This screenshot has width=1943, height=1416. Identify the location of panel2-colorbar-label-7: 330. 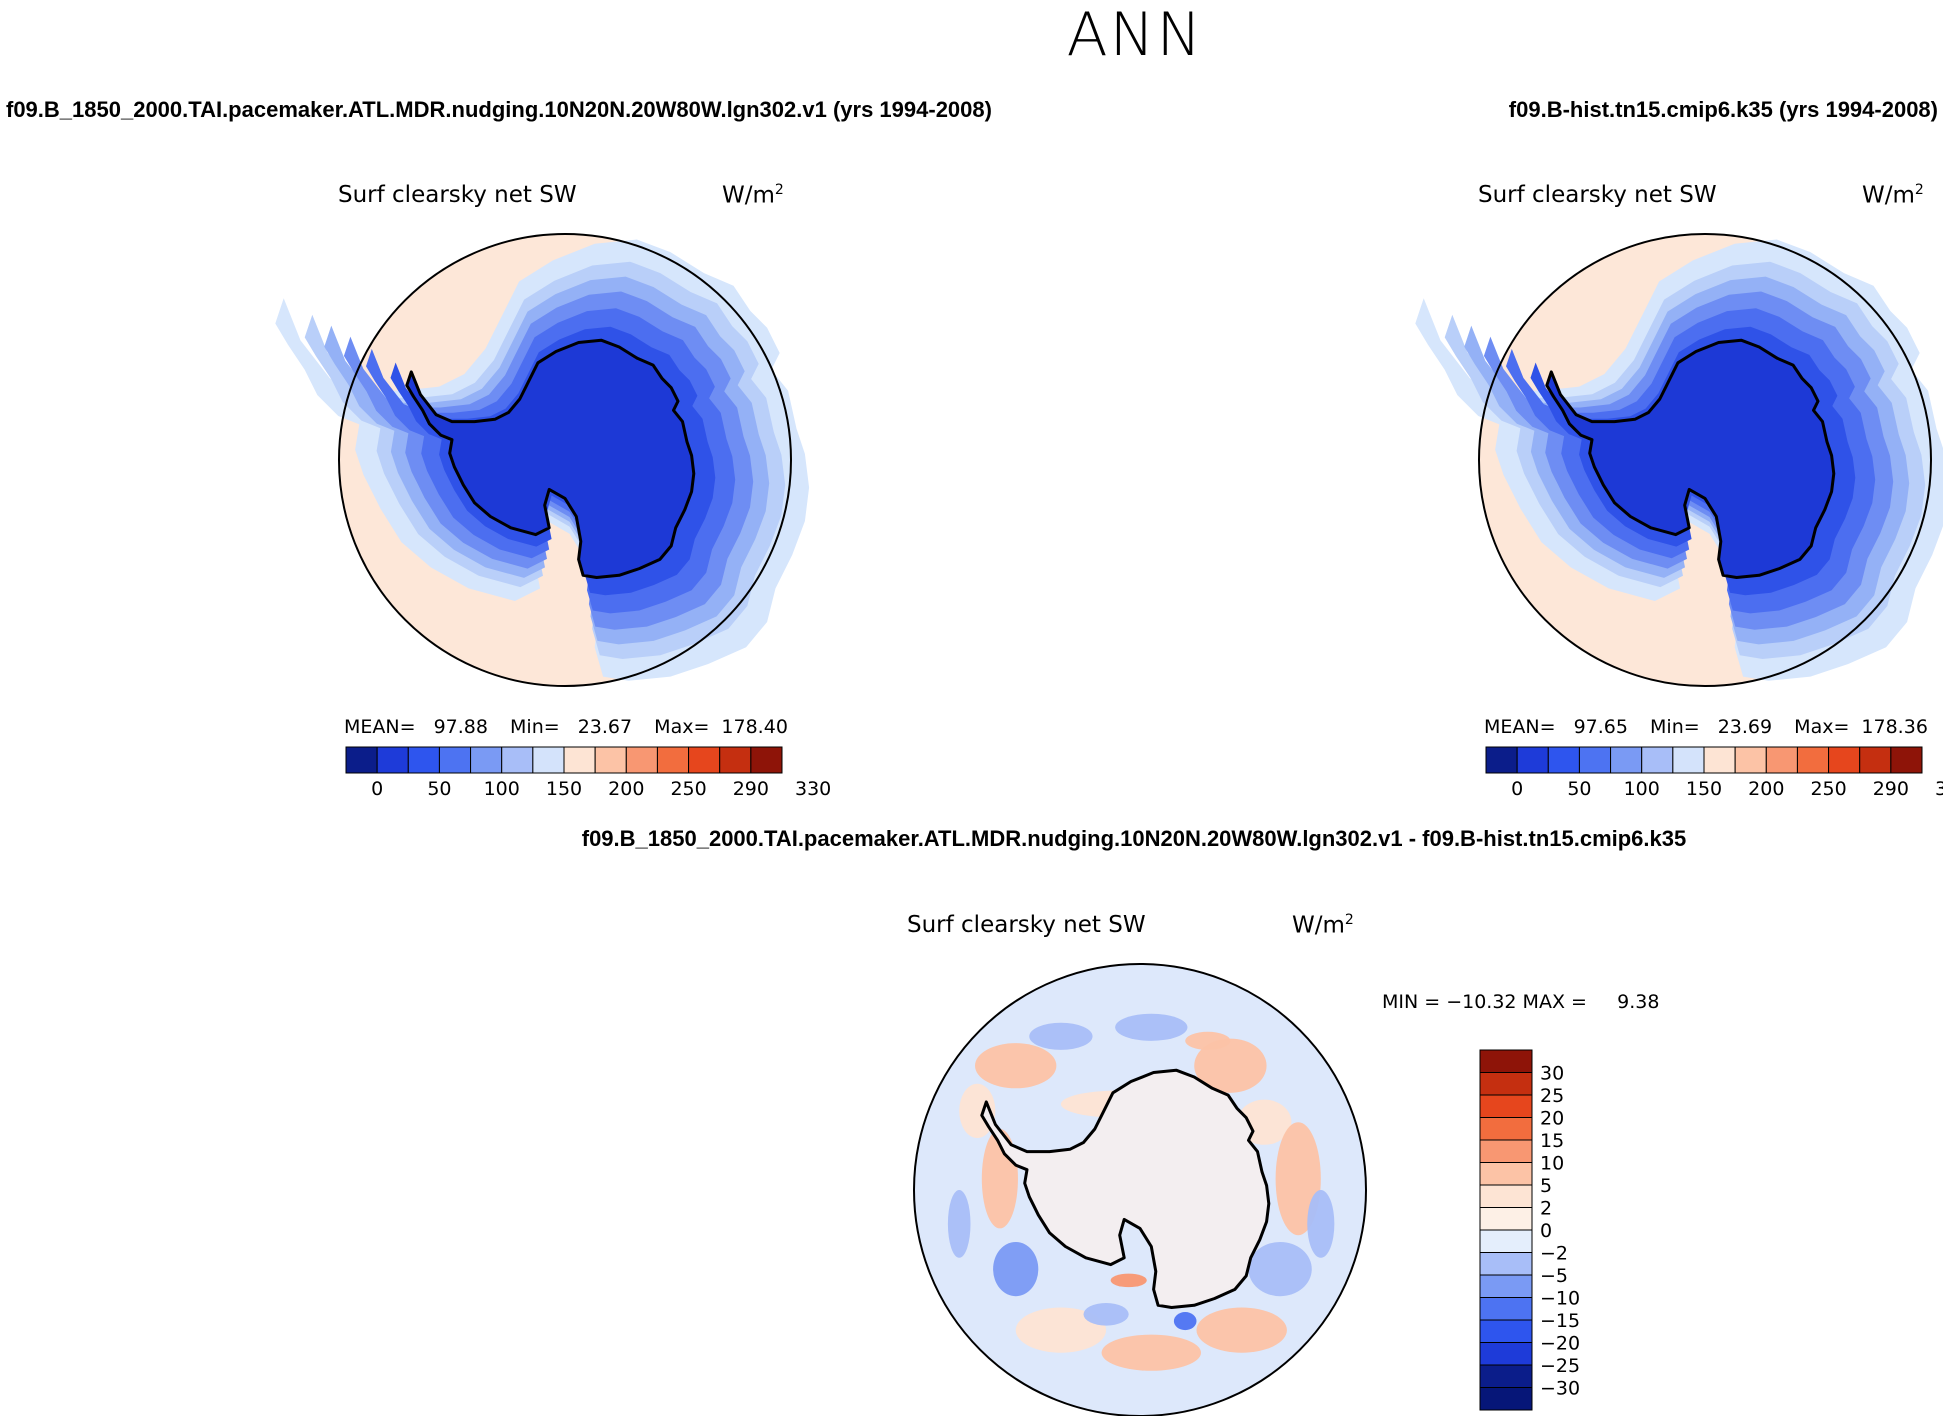
(1939, 789).